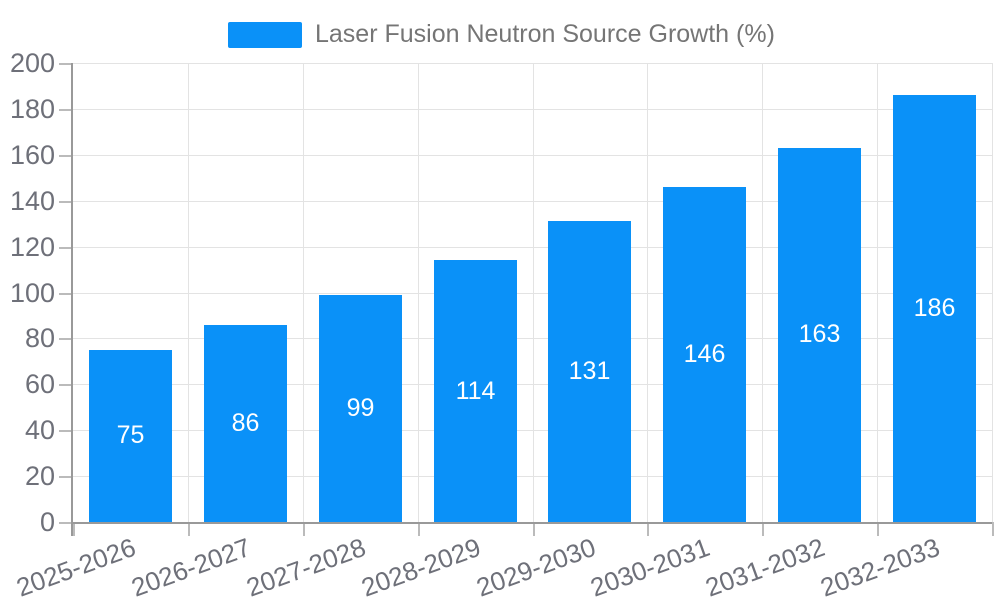 Image resolution: width=1000 pixels, height=600 pixels. Describe the element at coordinates (39, 430) in the screenshot. I see `y-axis-tick-label: 40` at that location.